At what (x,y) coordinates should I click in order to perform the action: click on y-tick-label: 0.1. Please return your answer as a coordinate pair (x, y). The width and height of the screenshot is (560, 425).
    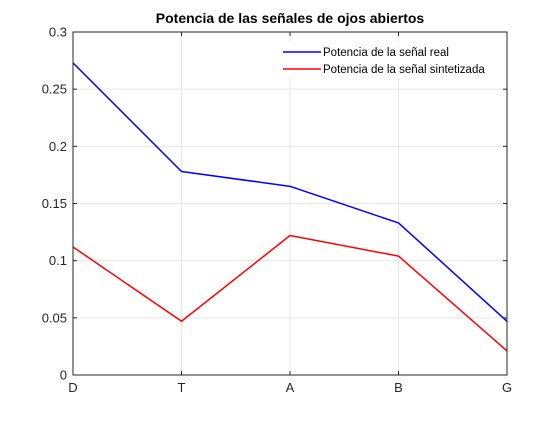
    Looking at the image, I should click on (58, 260).